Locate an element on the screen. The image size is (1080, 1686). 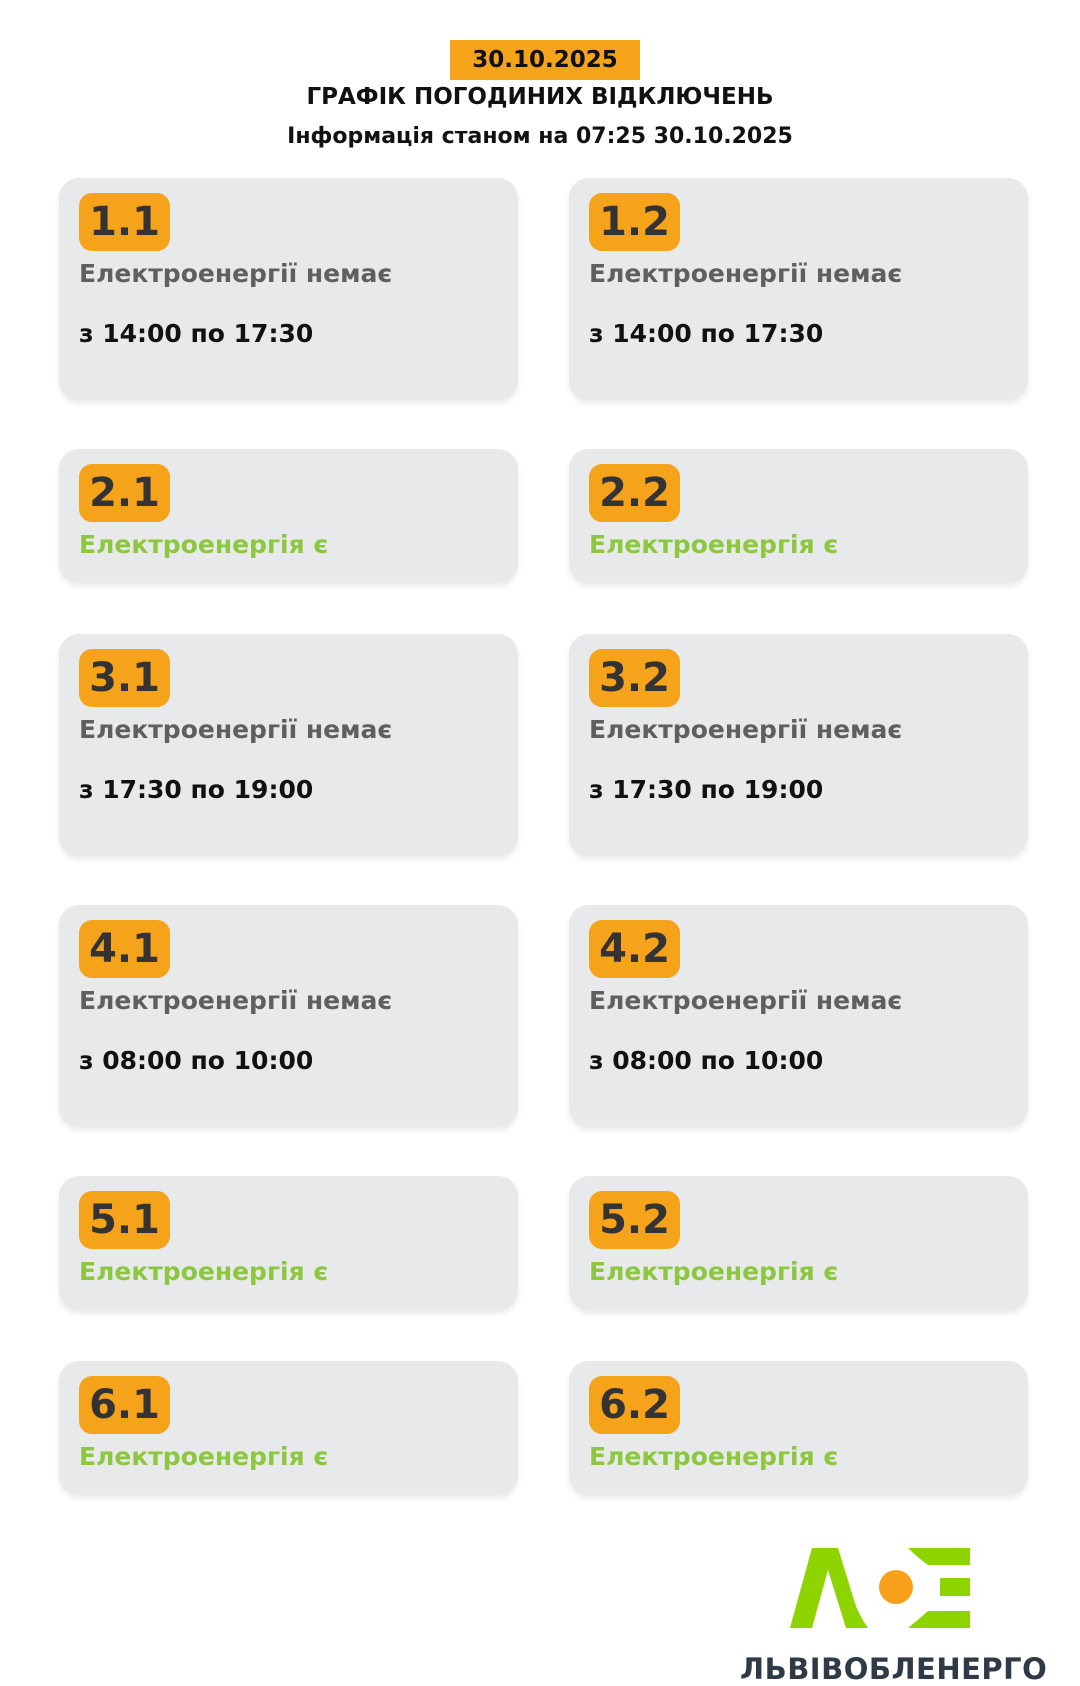
group-number-badge: 4.2 is located at coordinates (634, 949).